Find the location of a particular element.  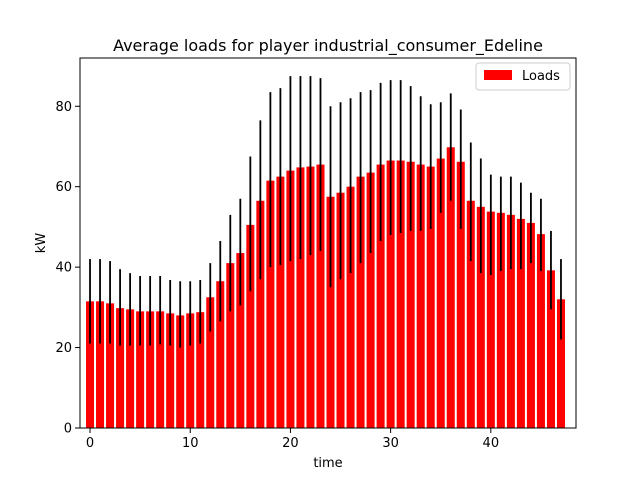

y-axis-label: kW is located at coordinates (41, 243).